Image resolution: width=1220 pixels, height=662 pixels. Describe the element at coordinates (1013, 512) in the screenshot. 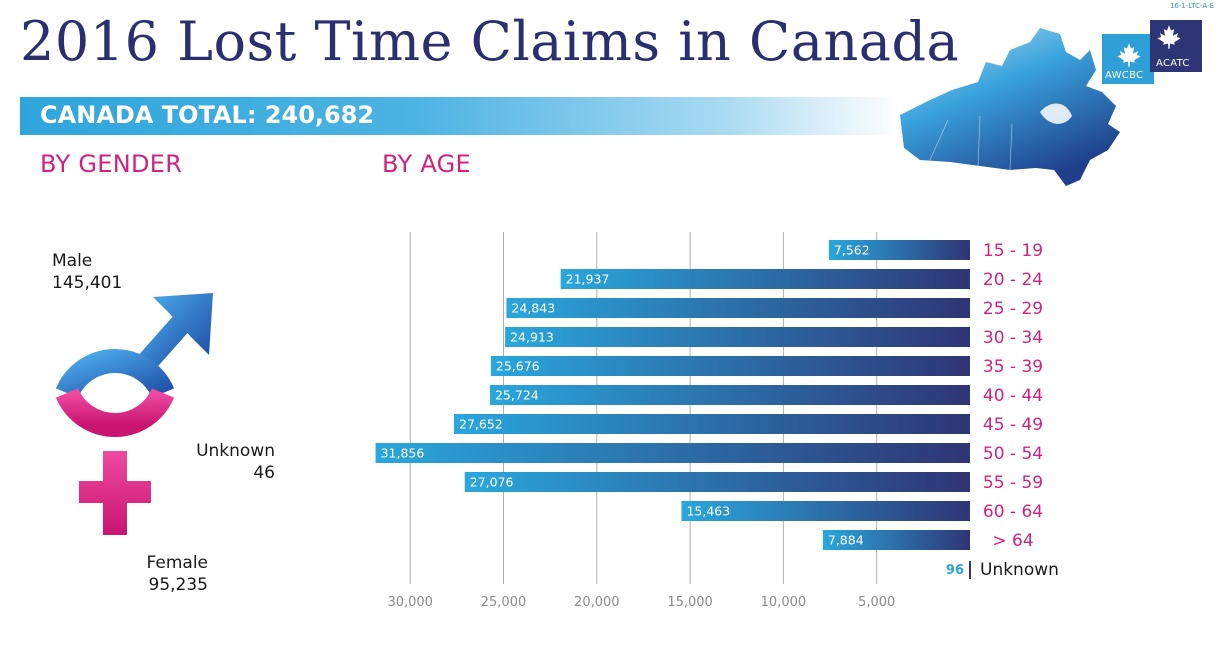

I see `category-label: 60 - 64` at that location.